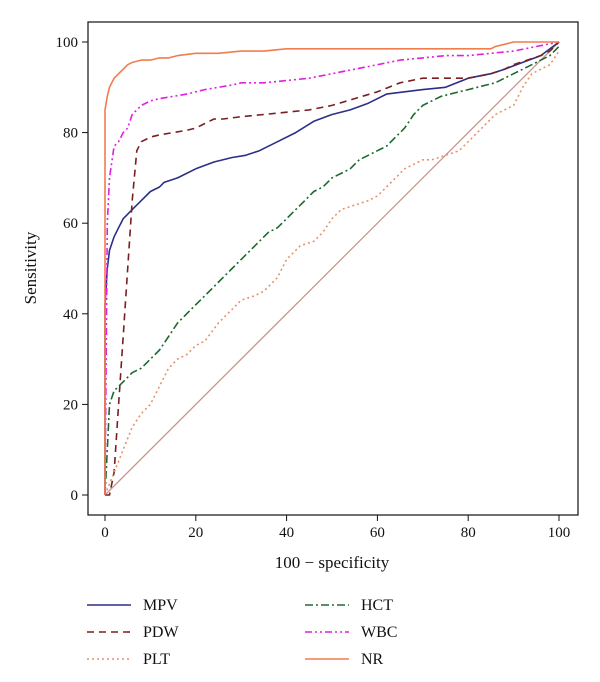 Image resolution: width=600 pixels, height=682 pixels. Describe the element at coordinates (242, 632) in the screenshot. I see `legend: MPV PDW PLT HCT WBC NR` at that location.